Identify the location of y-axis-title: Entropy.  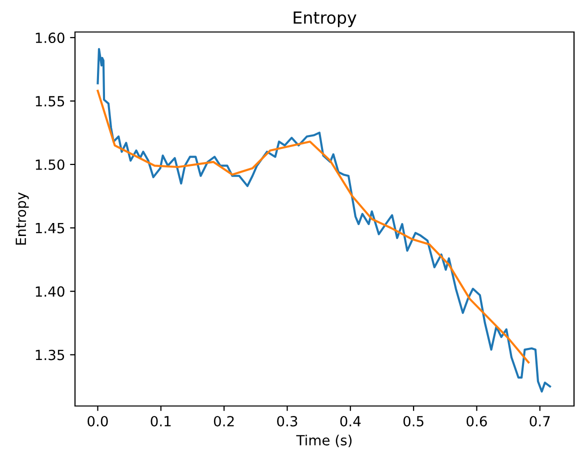
(22, 218).